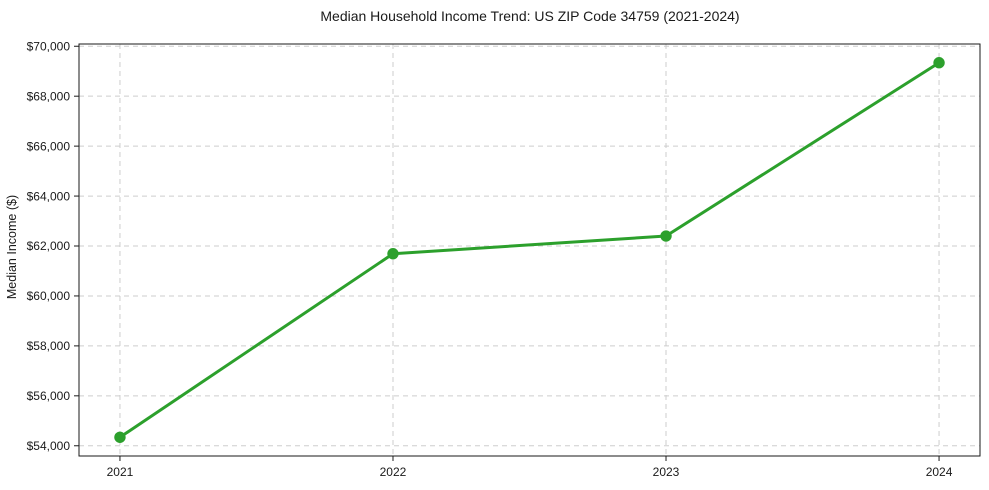  Describe the element at coordinates (49, 146) in the screenshot. I see `y-tick-label: $66,000` at that location.